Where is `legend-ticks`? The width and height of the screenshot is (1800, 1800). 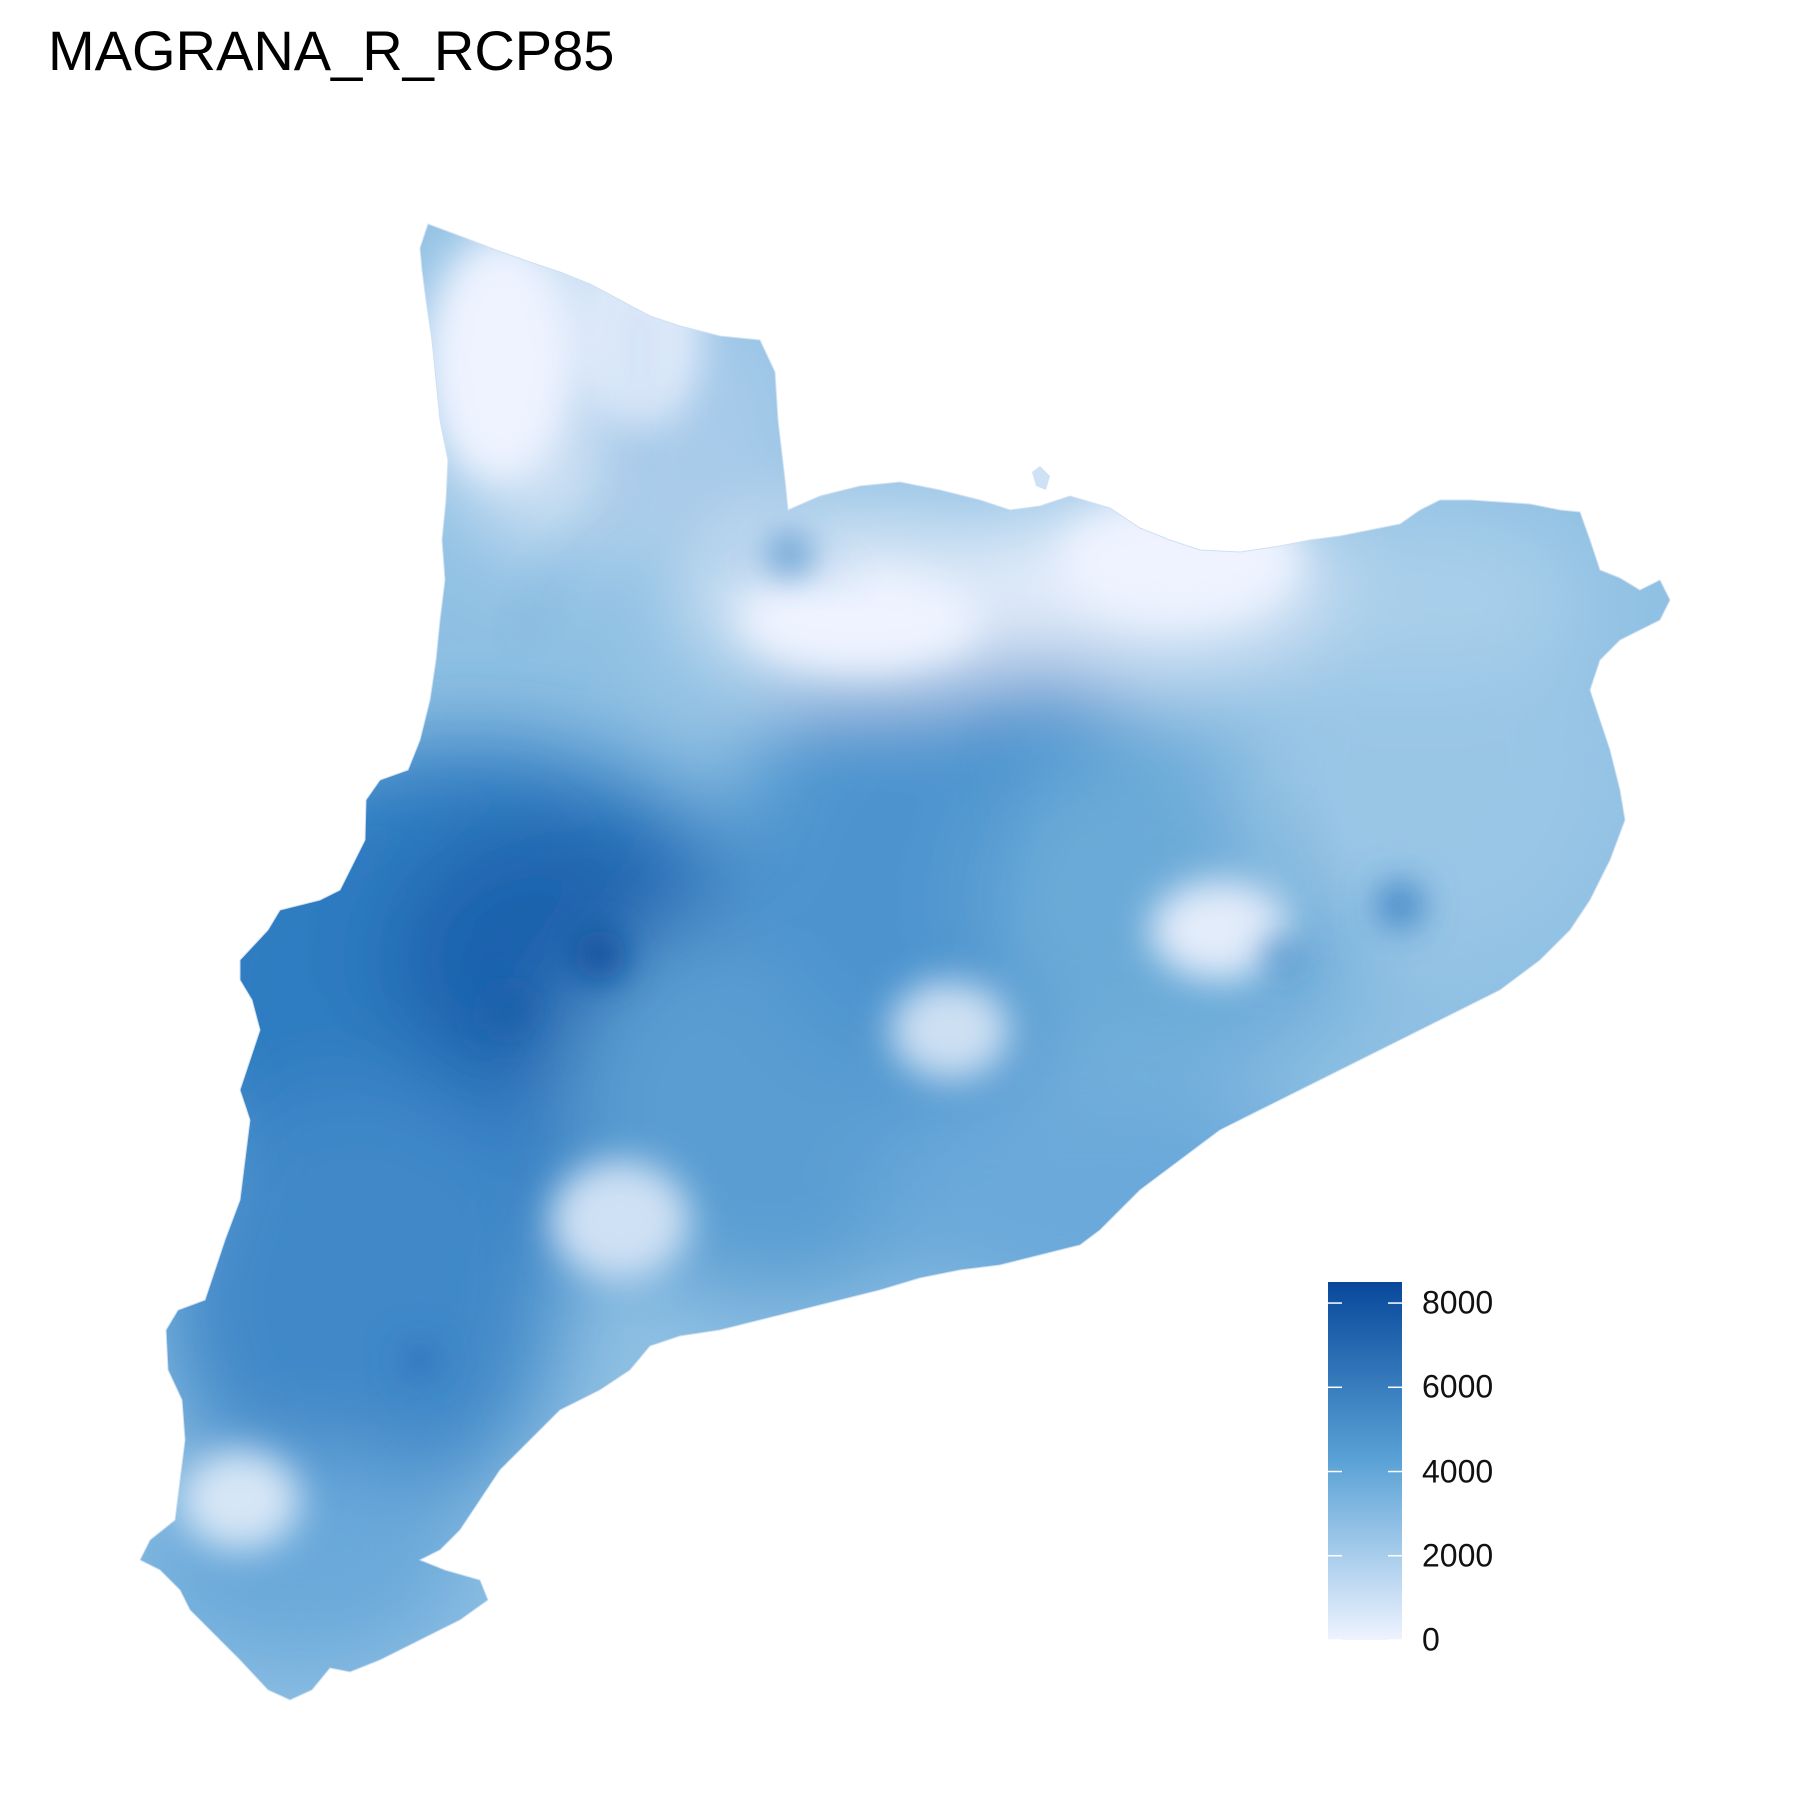
legend-ticks is located at coordinates (1365, 1471).